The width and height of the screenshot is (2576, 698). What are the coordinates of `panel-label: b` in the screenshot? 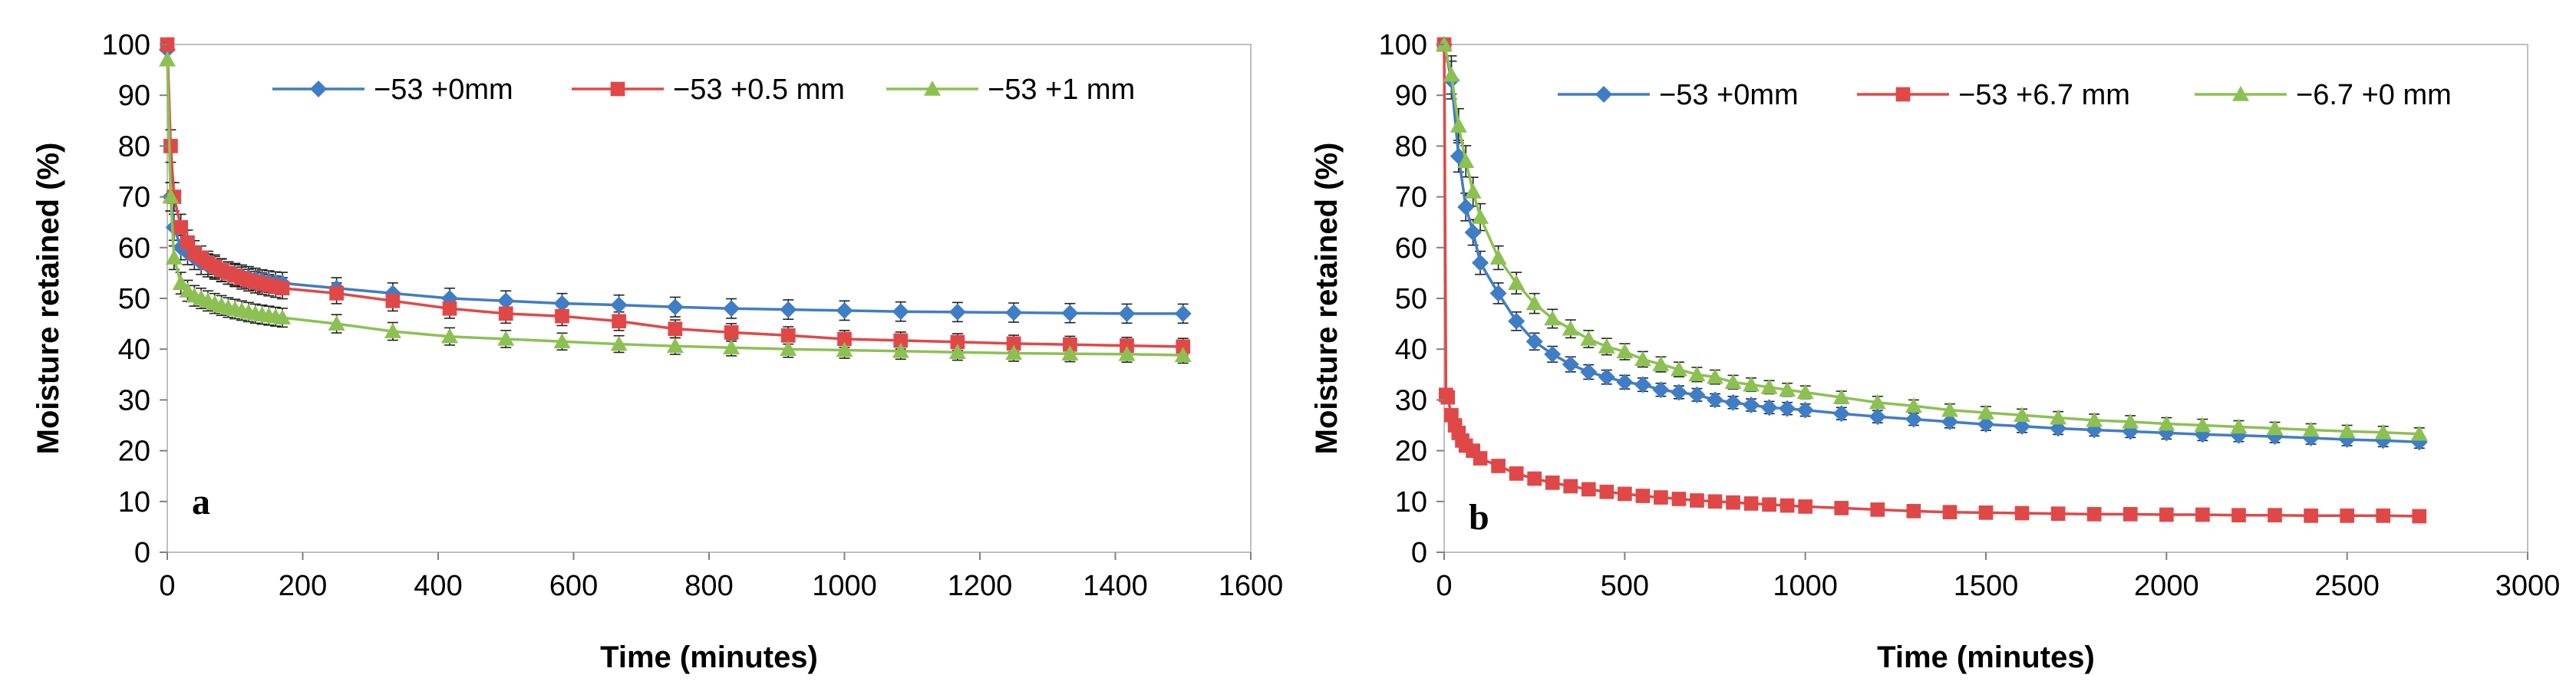 It's located at (1479, 517).